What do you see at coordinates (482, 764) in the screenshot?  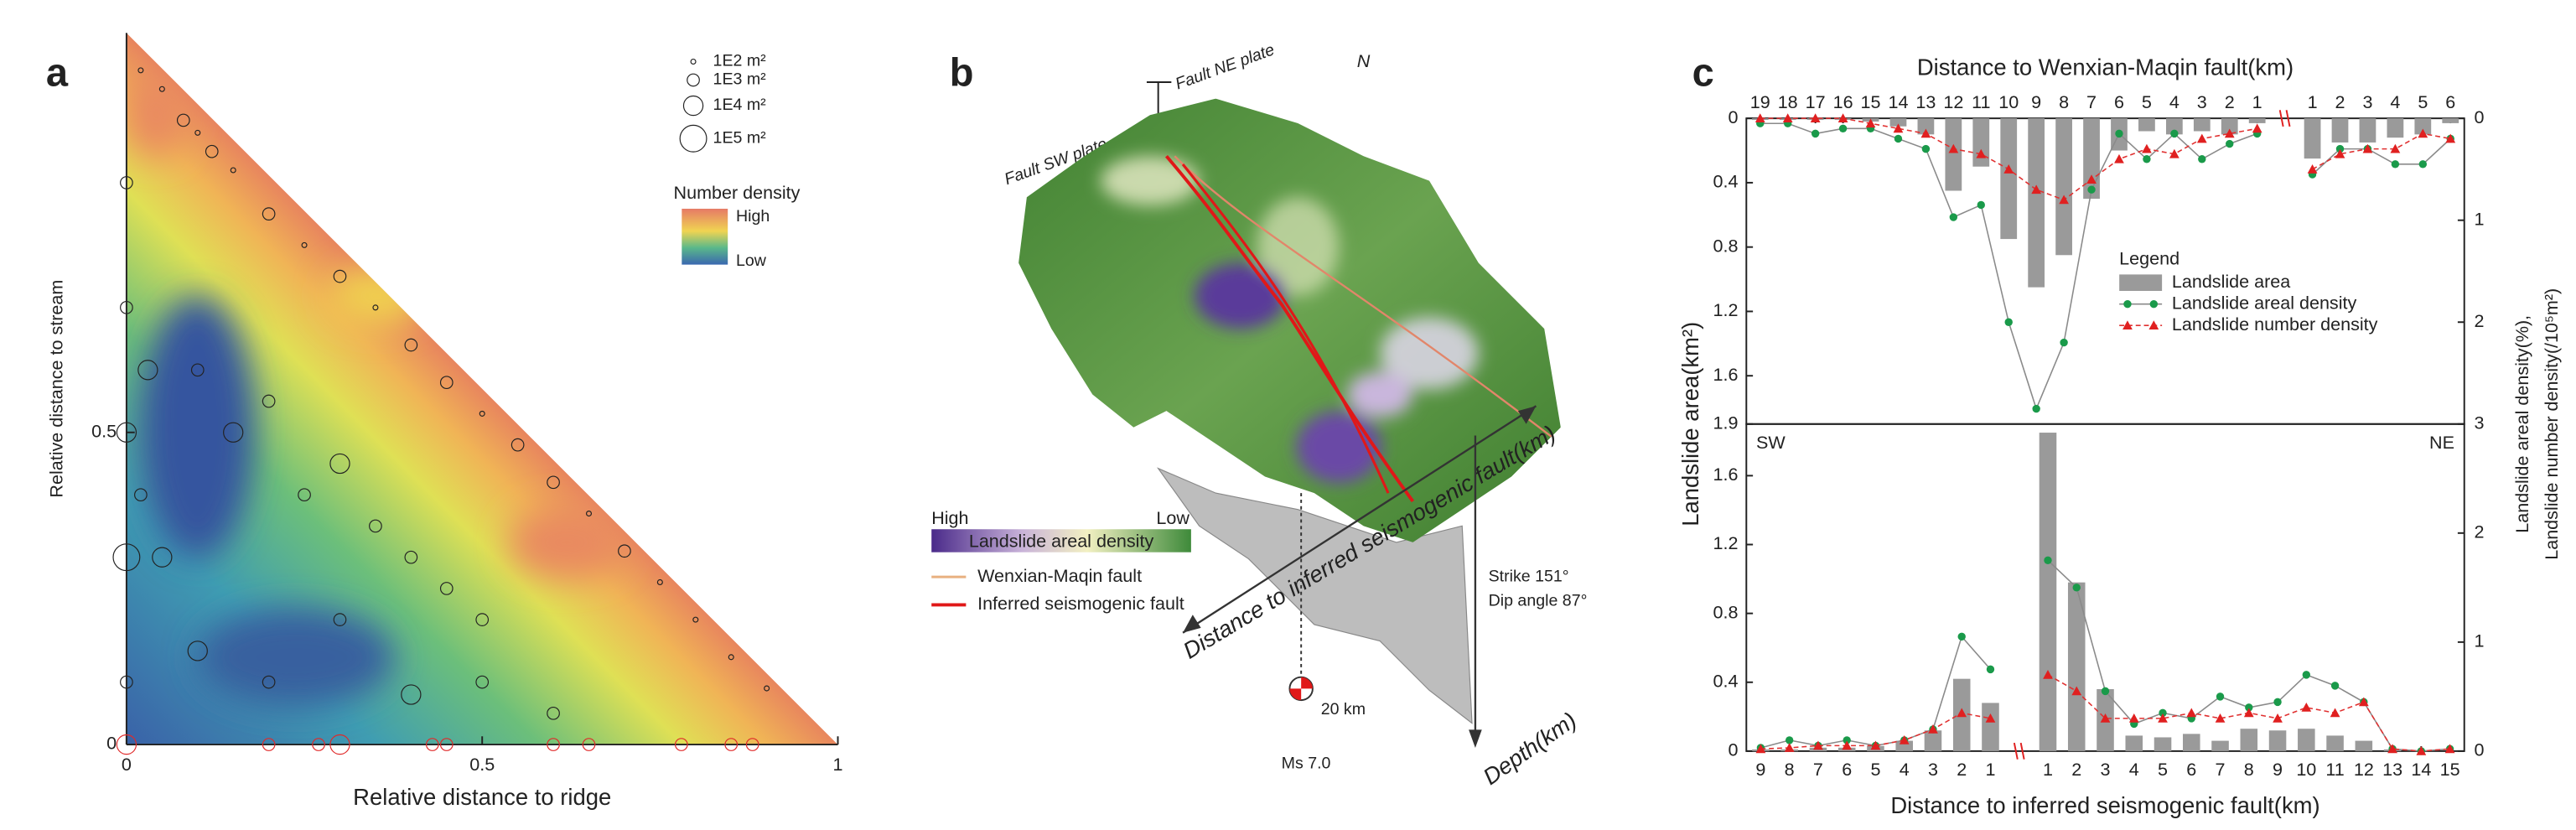 I see `x-tick-label: 0.5` at bounding box center [482, 764].